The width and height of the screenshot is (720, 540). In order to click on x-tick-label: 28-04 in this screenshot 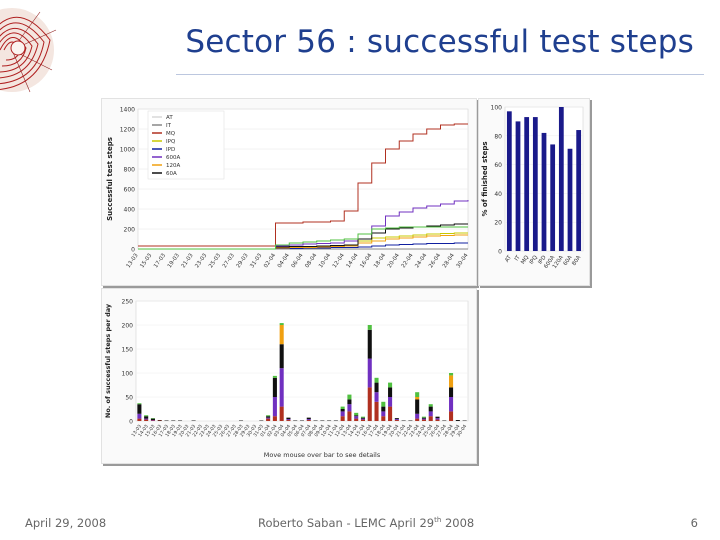, I will do `click(449, 260)`.